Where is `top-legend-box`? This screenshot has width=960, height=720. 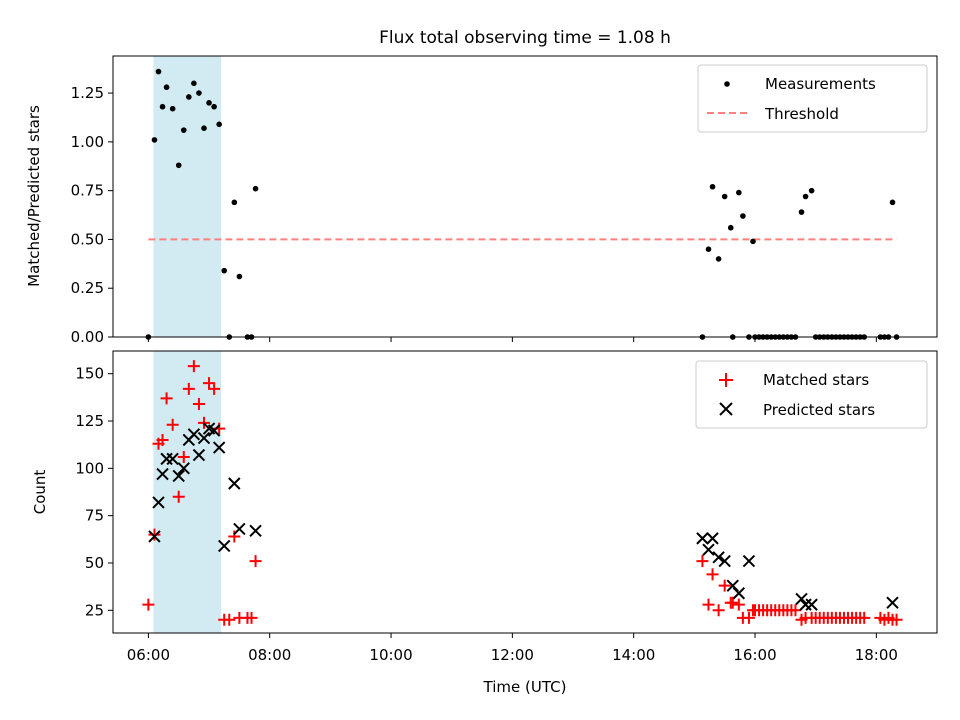
top-legend-box is located at coordinates (812, 98).